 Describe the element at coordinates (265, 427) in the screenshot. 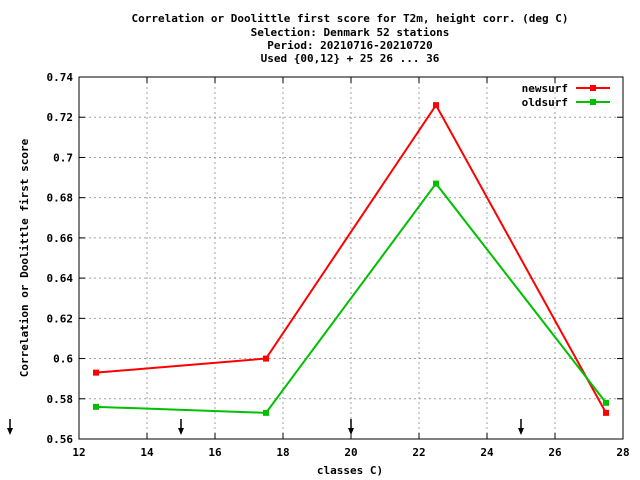

I see `arrow-markers` at that location.